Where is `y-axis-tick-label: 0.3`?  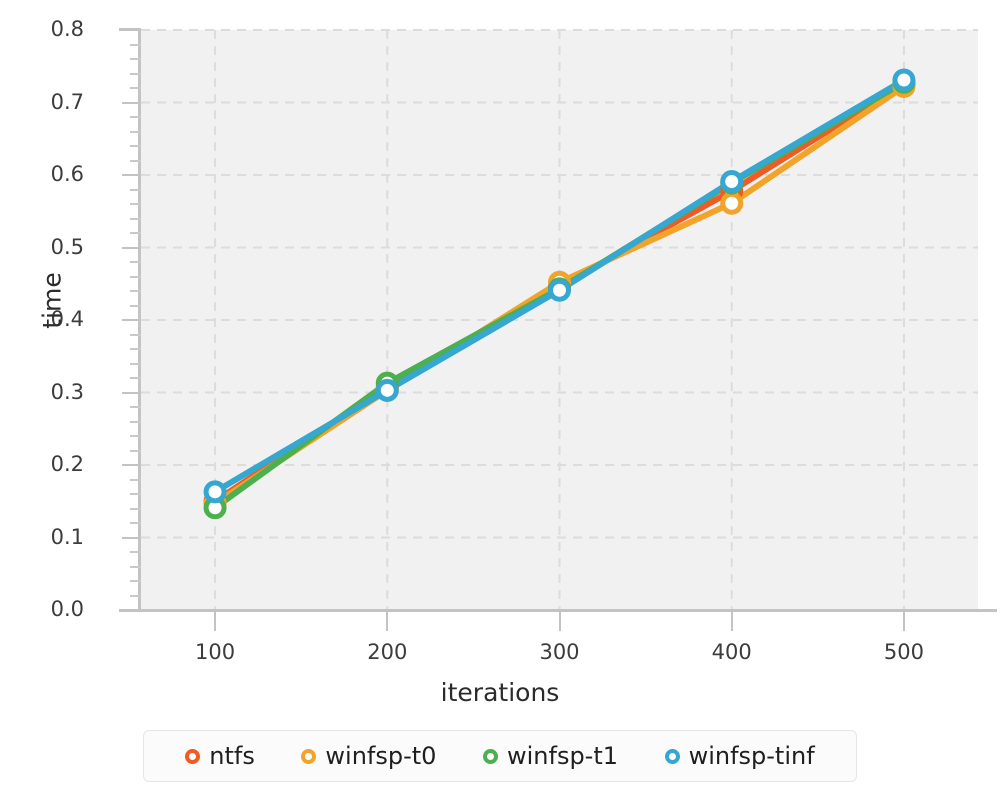
y-axis-tick-label: 0.3 is located at coordinates (67, 391).